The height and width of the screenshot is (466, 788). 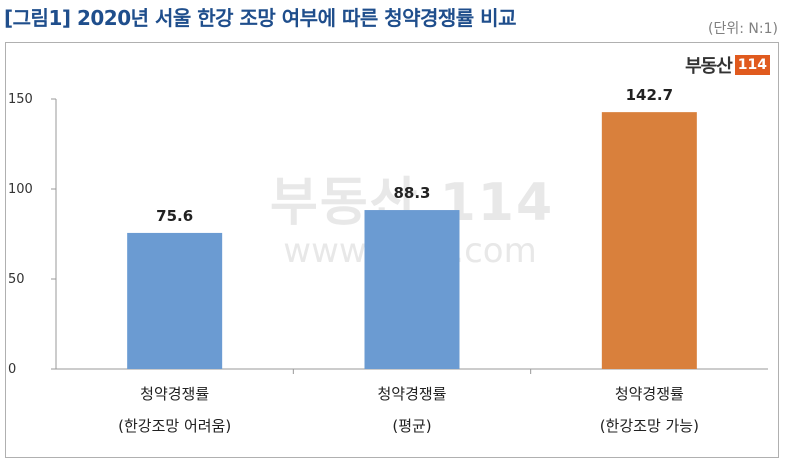 I want to click on x-tick-label: (한강조망 가능), so click(x=649, y=426).